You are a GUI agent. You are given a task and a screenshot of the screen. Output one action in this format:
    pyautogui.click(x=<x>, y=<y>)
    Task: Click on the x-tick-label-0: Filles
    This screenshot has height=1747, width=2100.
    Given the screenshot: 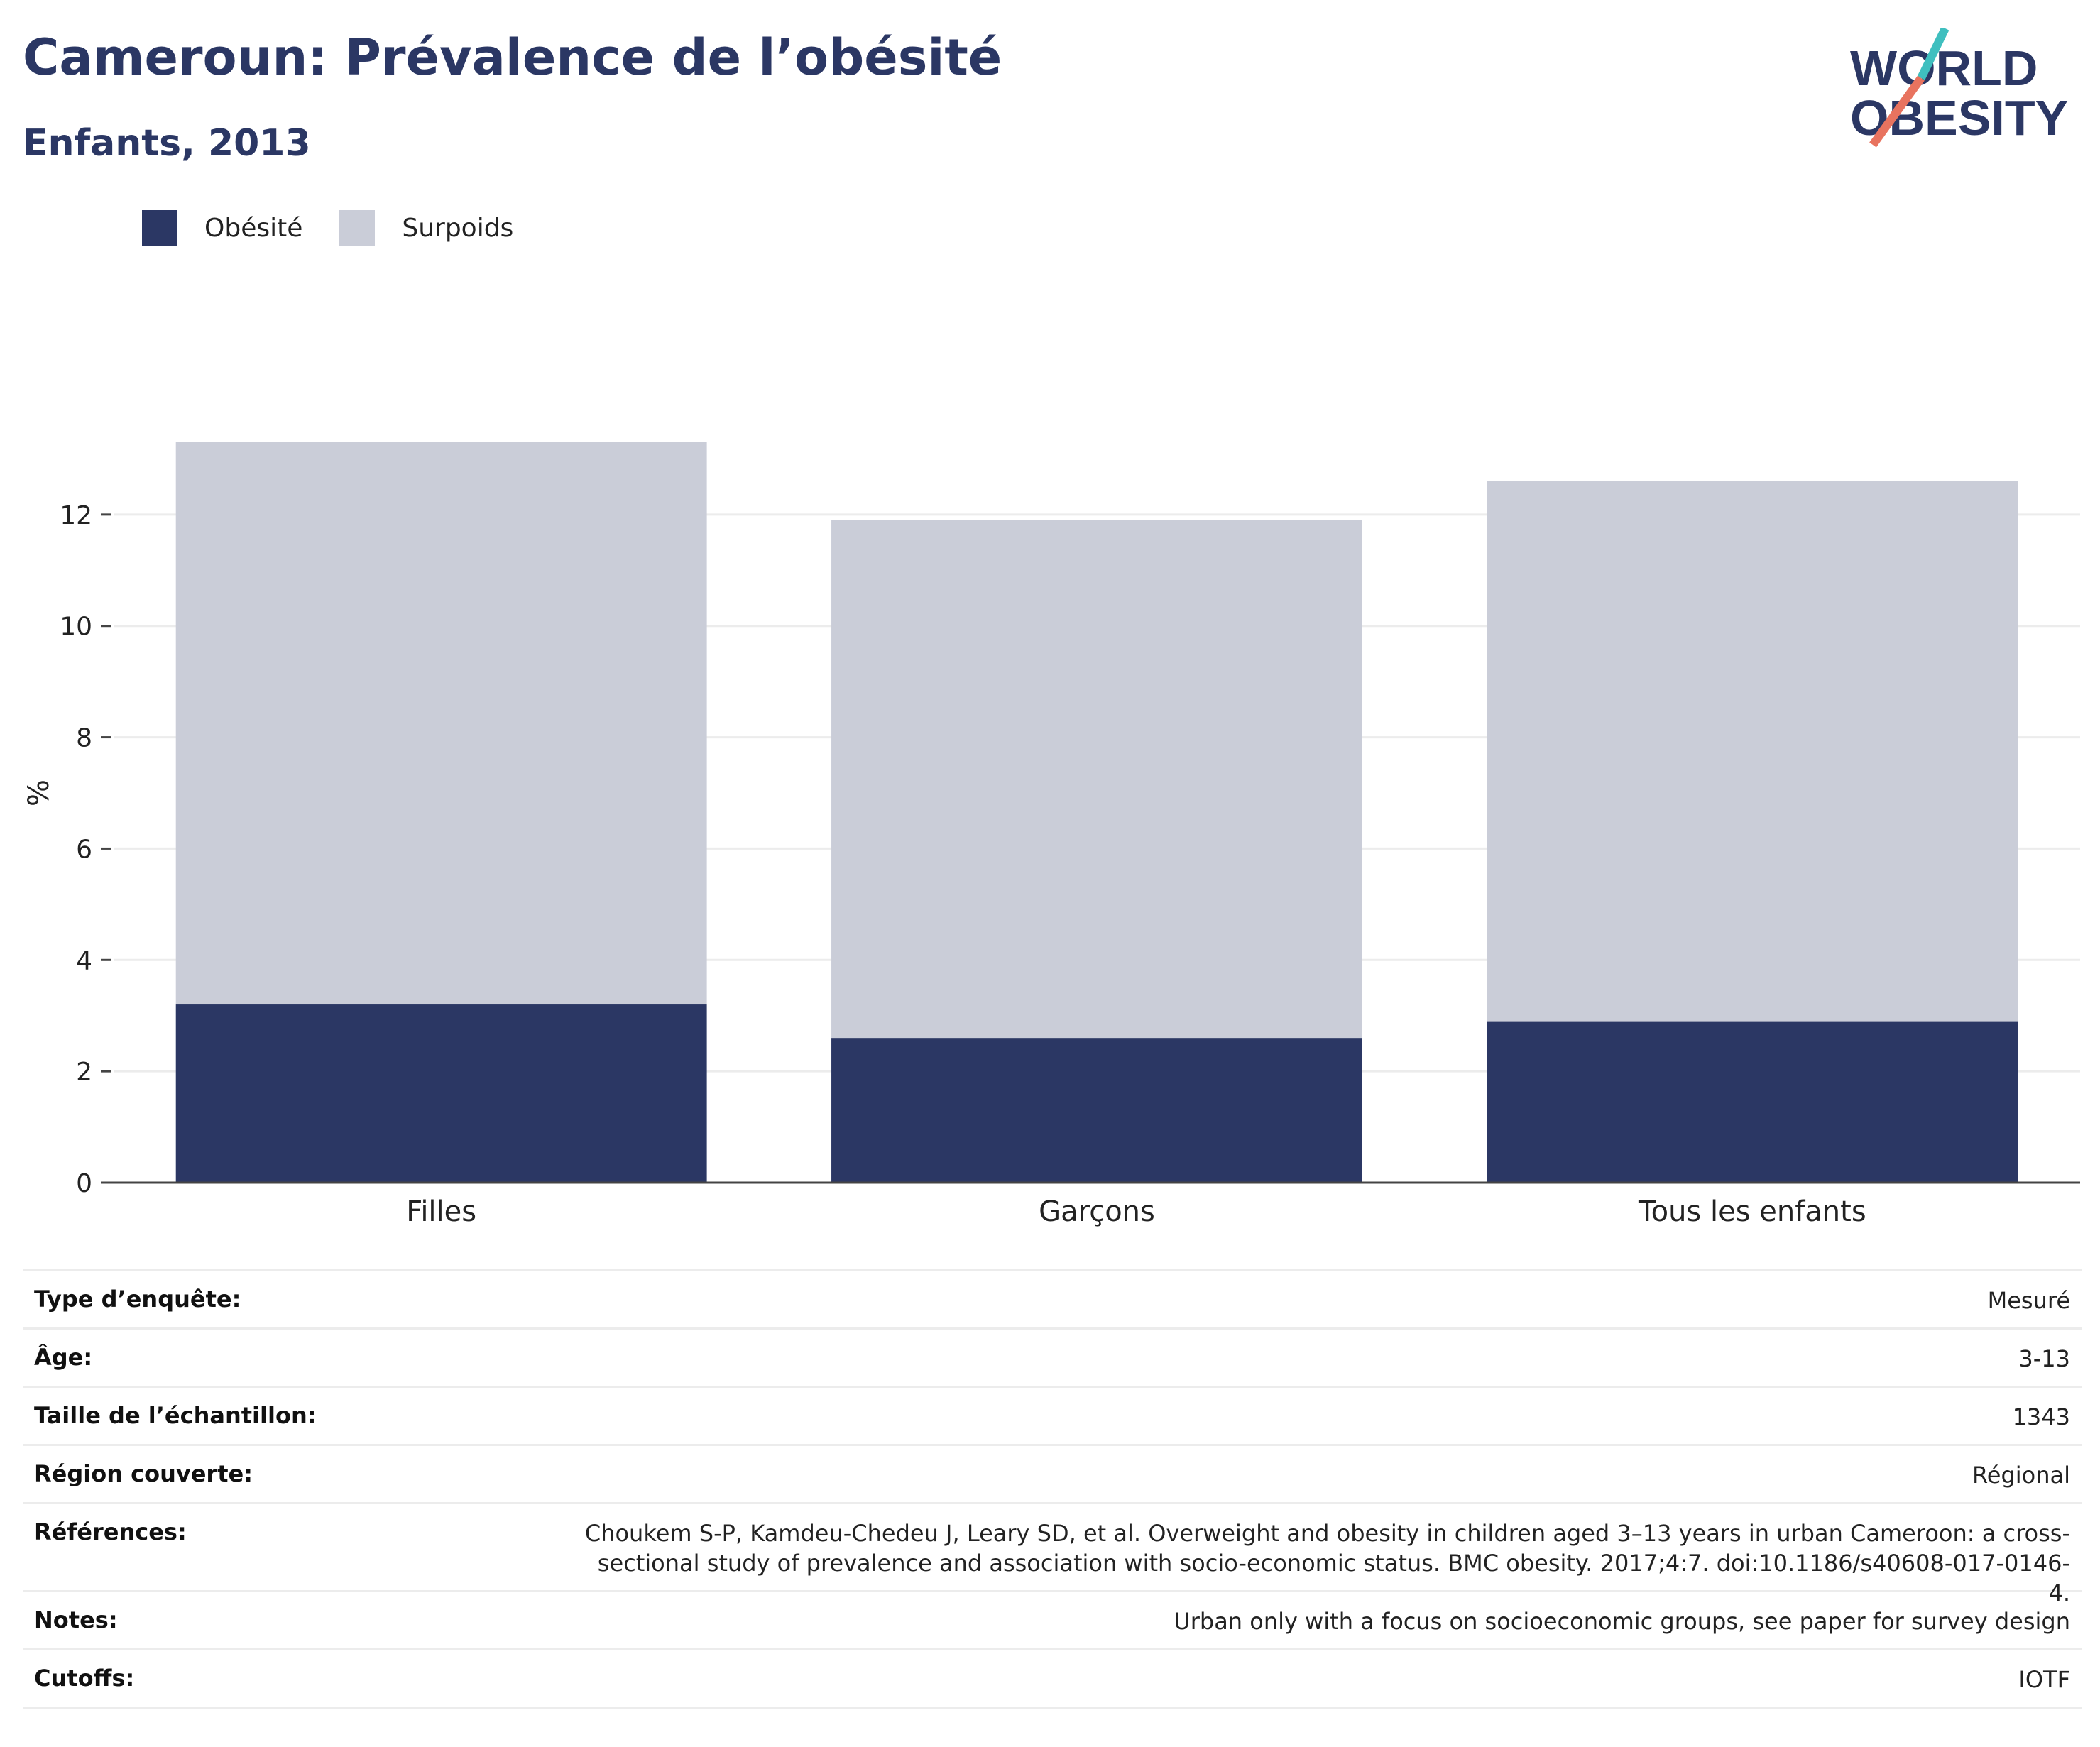 What is the action you would take?
    pyautogui.click(x=441, y=1211)
    